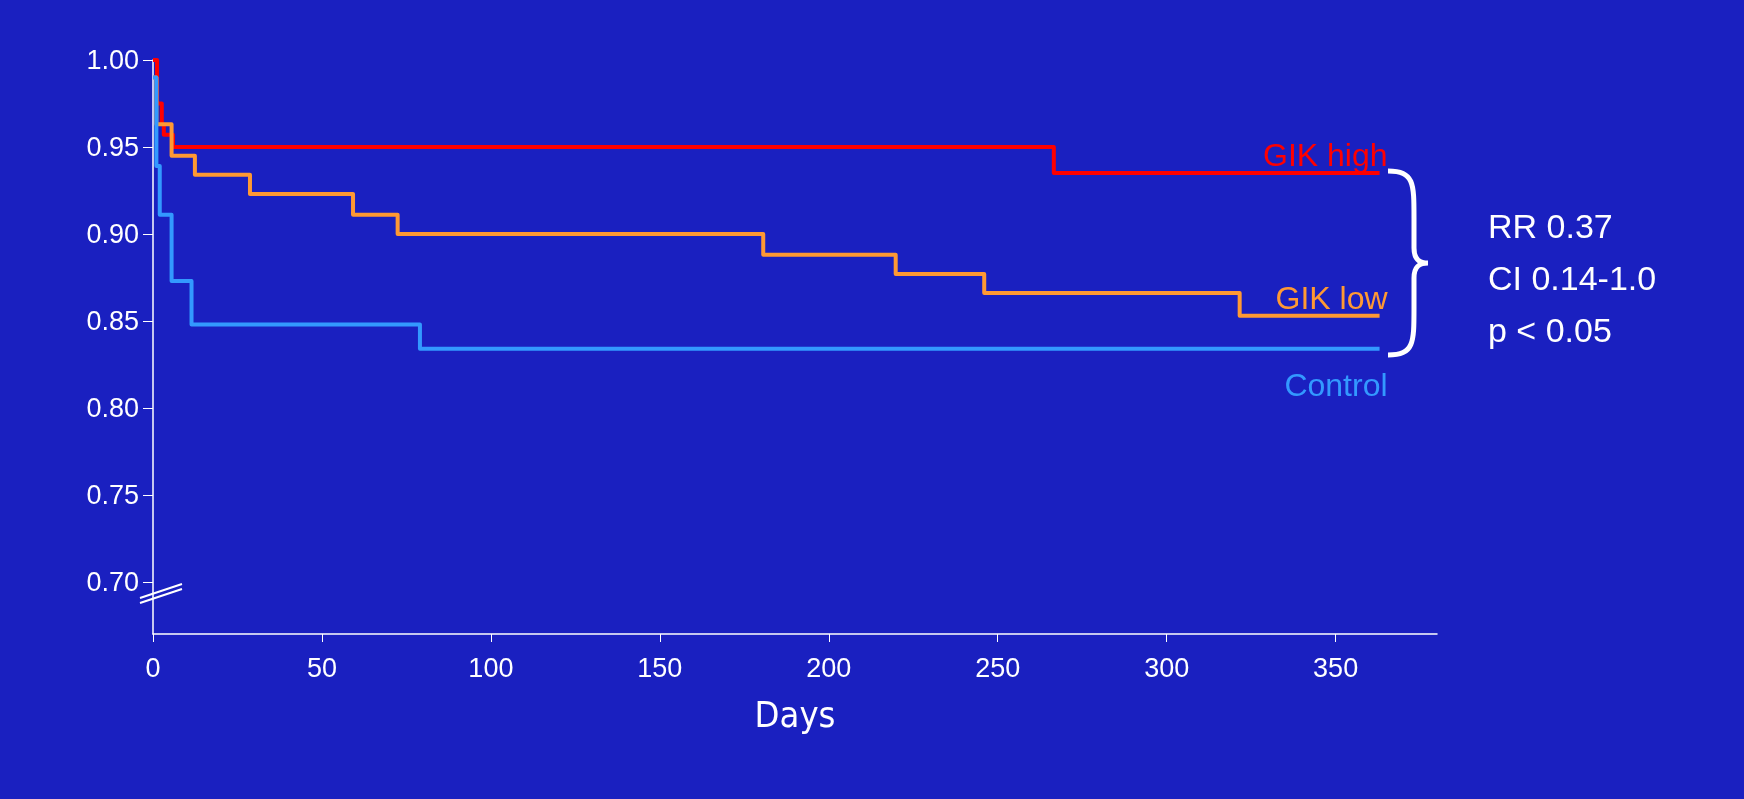 This screenshot has width=1744, height=799. I want to click on x-tick-label: 300, so click(1167, 667).